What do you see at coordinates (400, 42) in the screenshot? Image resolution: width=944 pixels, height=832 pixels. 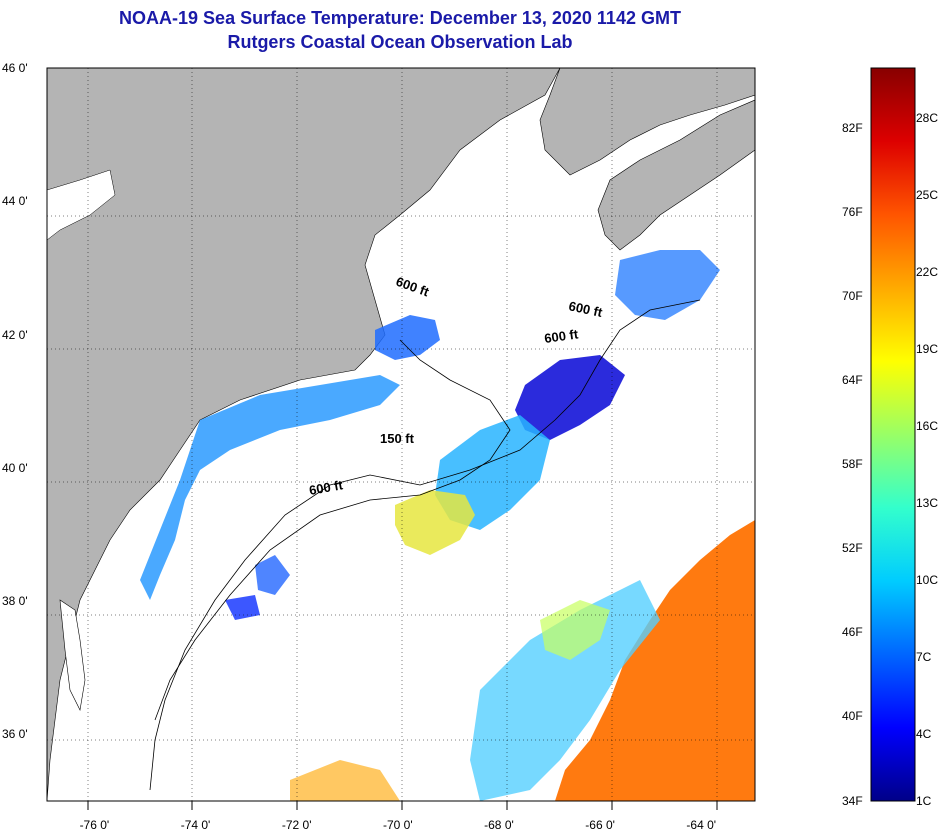 I see `map-subtitle: Rutgers Coastal Ocean Observation Lab` at bounding box center [400, 42].